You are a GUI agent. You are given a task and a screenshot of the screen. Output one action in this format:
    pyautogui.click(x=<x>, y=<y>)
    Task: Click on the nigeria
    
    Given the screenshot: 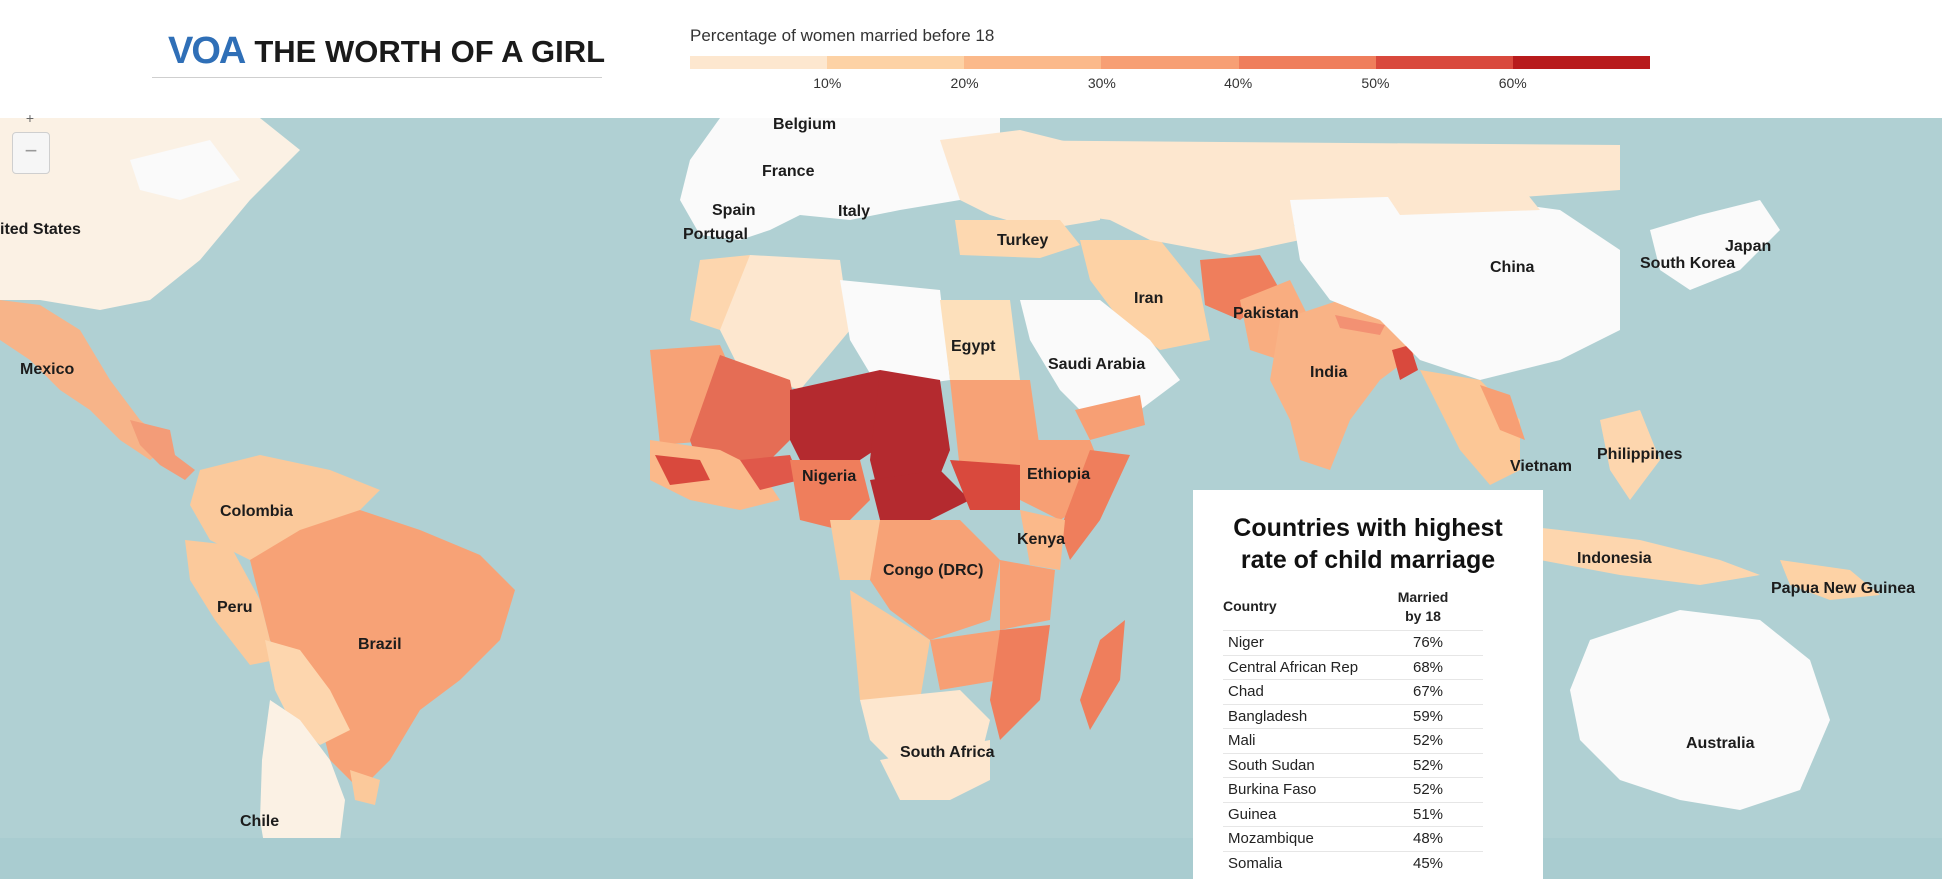 What is the action you would take?
    pyautogui.click(x=830, y=495)
    